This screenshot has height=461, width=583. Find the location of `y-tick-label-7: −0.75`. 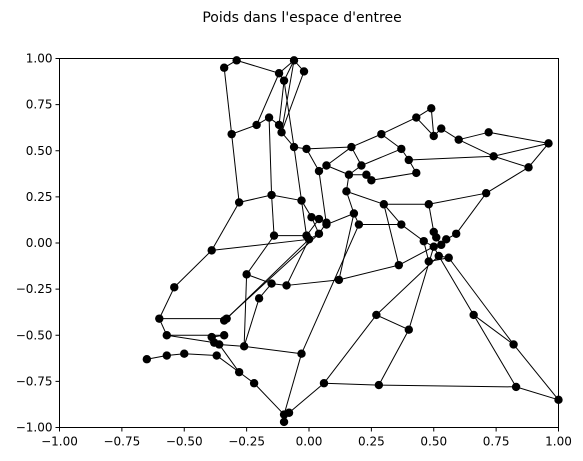

y-tick-label-7: −0.75 is located at coordinates (34, 381).